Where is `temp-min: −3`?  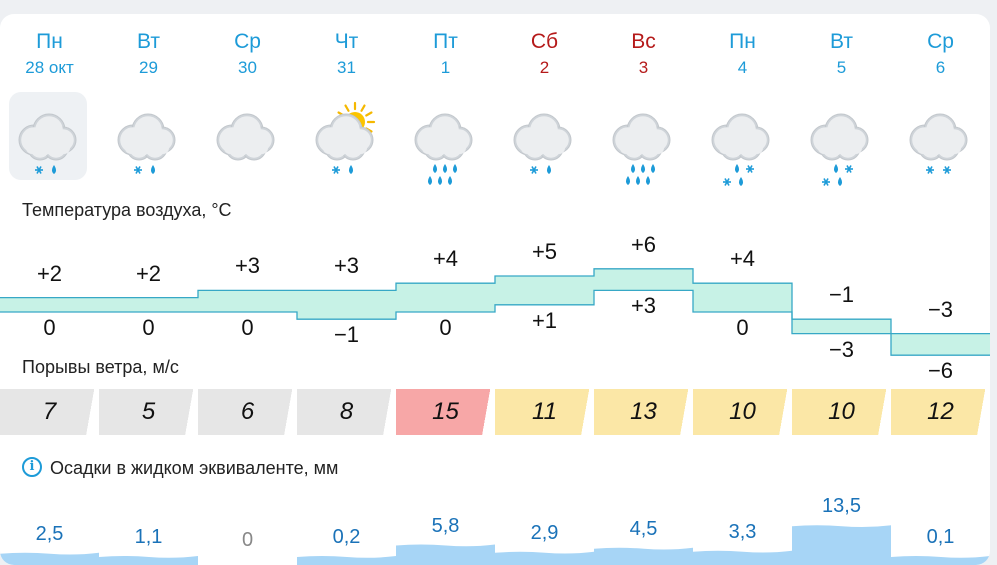 temp-min: −3 is located at coordinates (841, 349).